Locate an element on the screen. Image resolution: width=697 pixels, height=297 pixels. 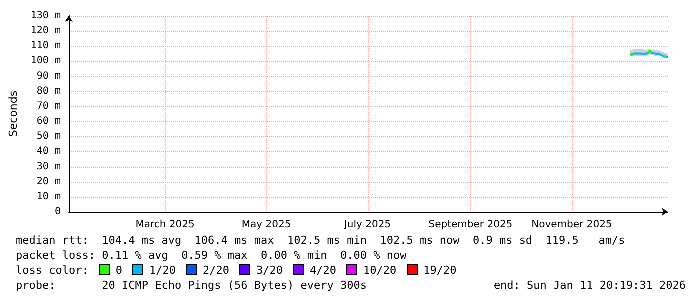
y-tick-label: 110 m is located at coordinates (45, 46).